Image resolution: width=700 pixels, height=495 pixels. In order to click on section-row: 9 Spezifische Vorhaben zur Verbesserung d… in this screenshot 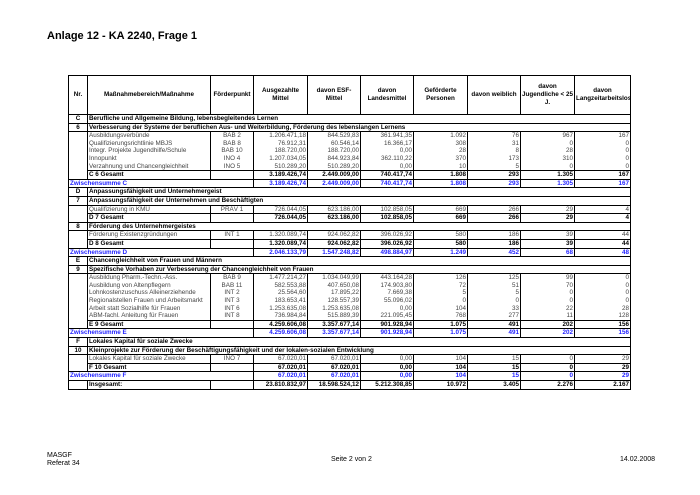, I will do `click(349, 269)`.